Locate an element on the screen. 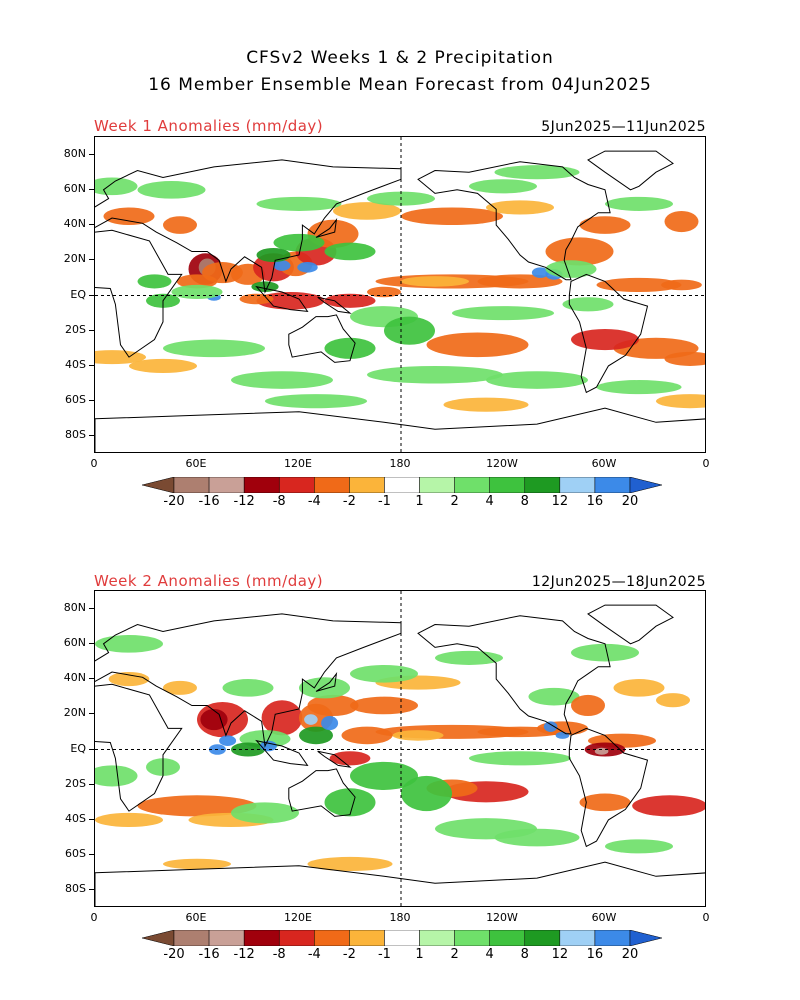 This screenshot has height=1000, width=800. lat-label: EQ is located at coordinates (78, 294).